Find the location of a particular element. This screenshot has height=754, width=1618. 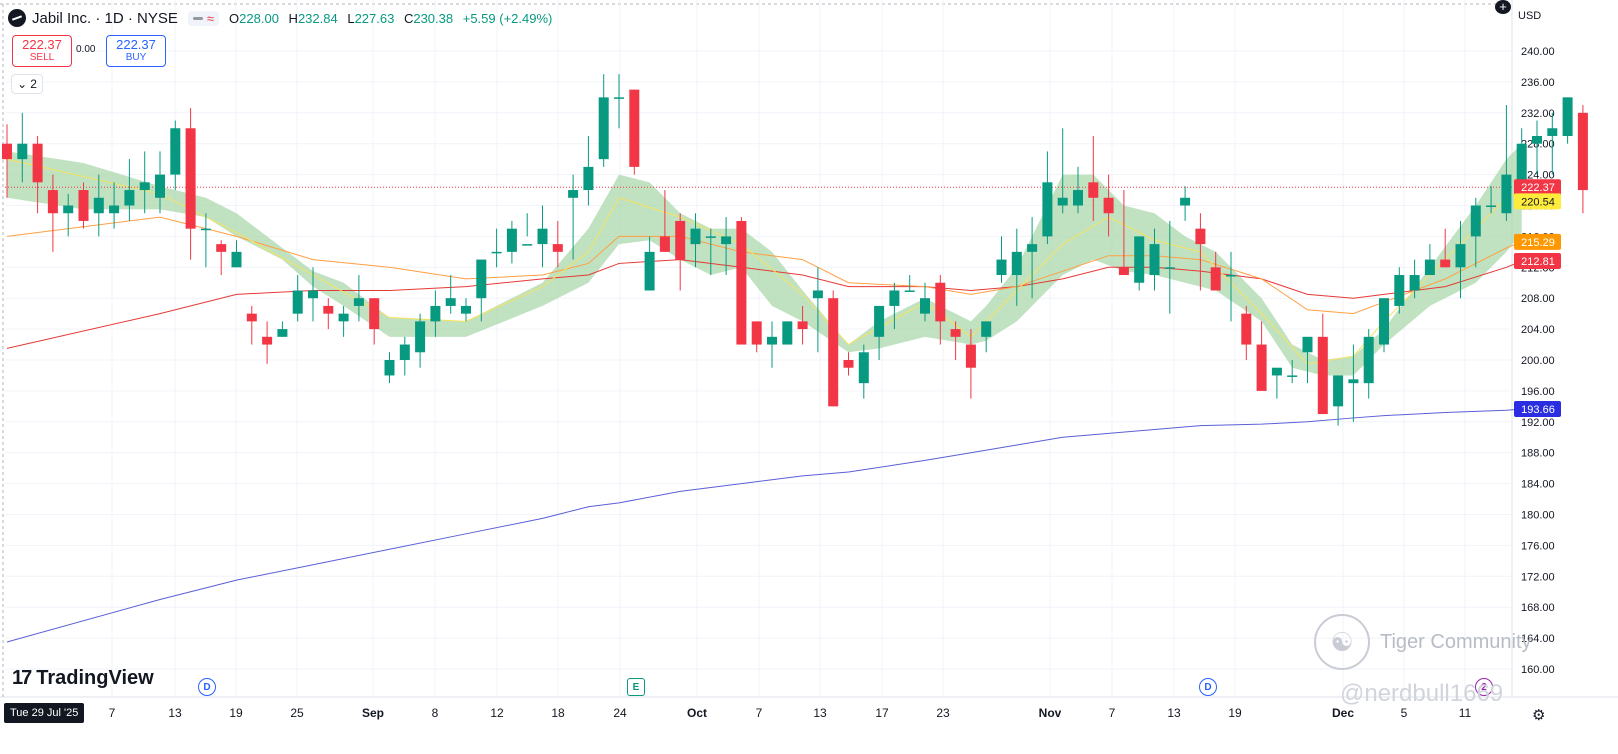

price-label-text: 222.37 is located at coordinates (1538, 188).